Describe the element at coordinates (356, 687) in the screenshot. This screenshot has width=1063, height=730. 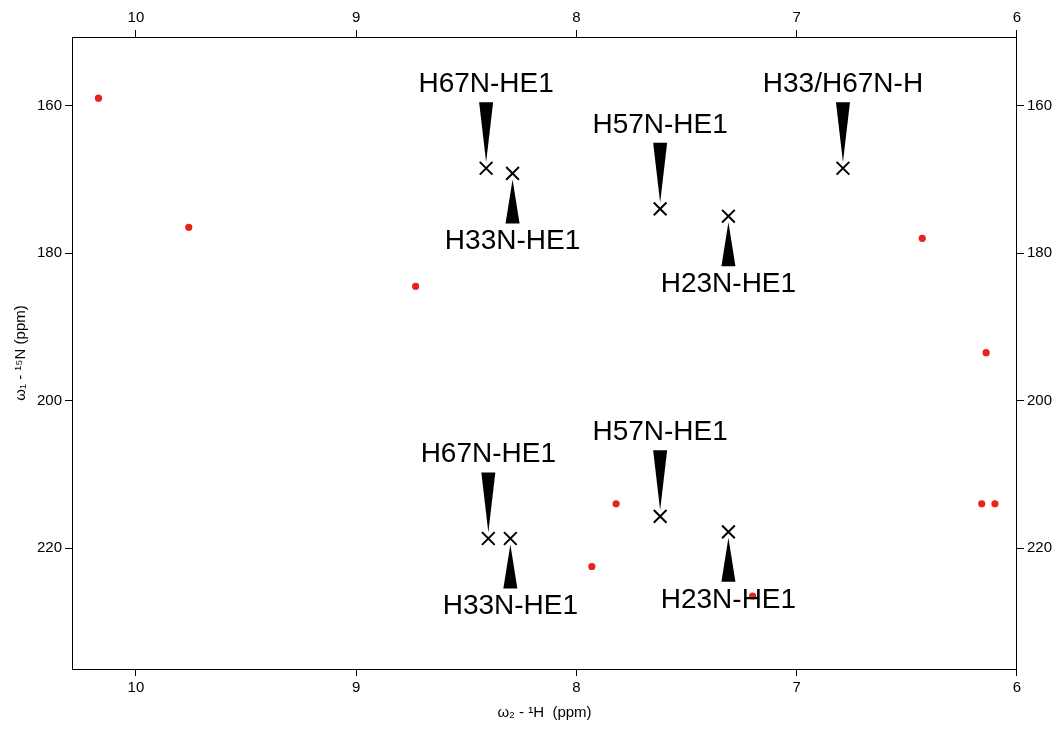
I see `x-tick-label: 9` at that location.